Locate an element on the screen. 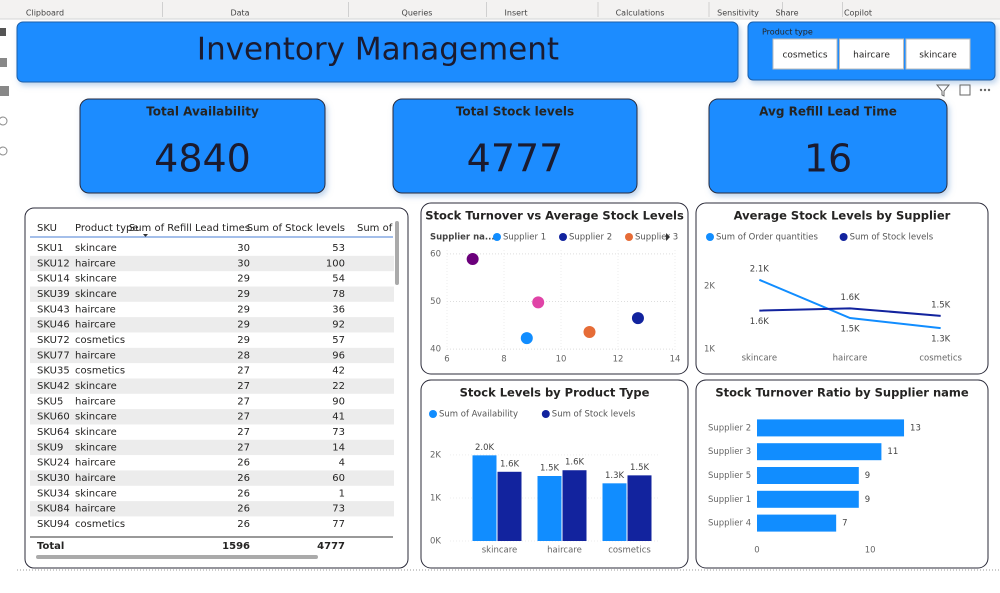  table-cell: 30 is located at coordinates (243, 248).